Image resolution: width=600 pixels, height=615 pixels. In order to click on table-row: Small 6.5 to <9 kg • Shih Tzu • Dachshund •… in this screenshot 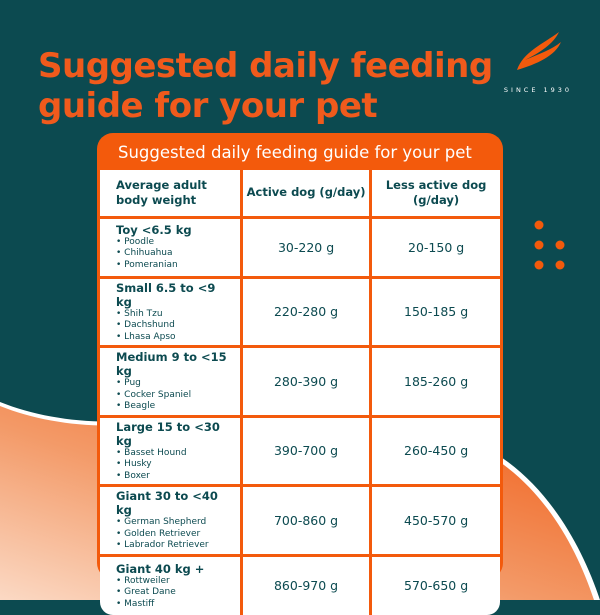, I will do `click(300, 311)`.